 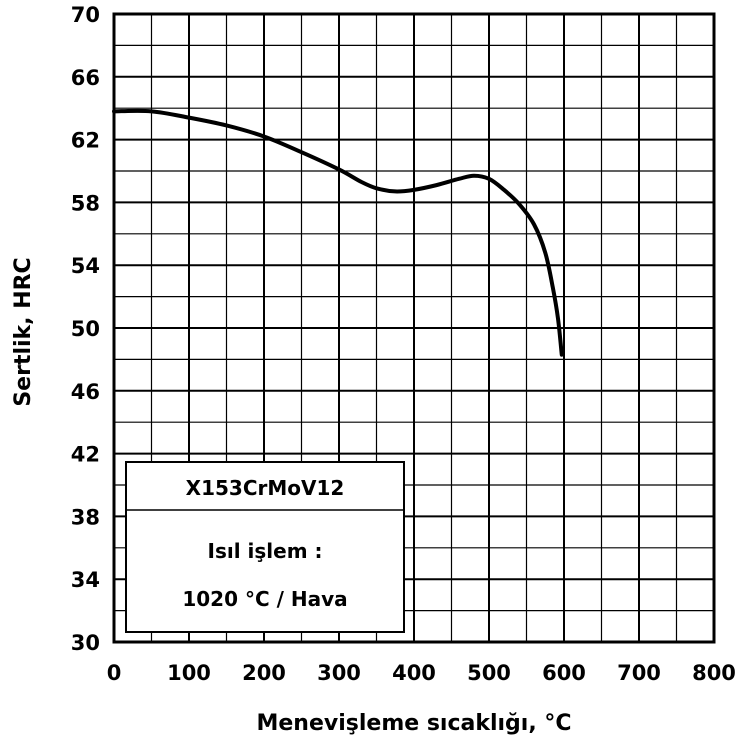 What do you see at coordinates (85, 455) in the screenshot?
I see `y-tick-label: 42` at bounding box center [85, 455].